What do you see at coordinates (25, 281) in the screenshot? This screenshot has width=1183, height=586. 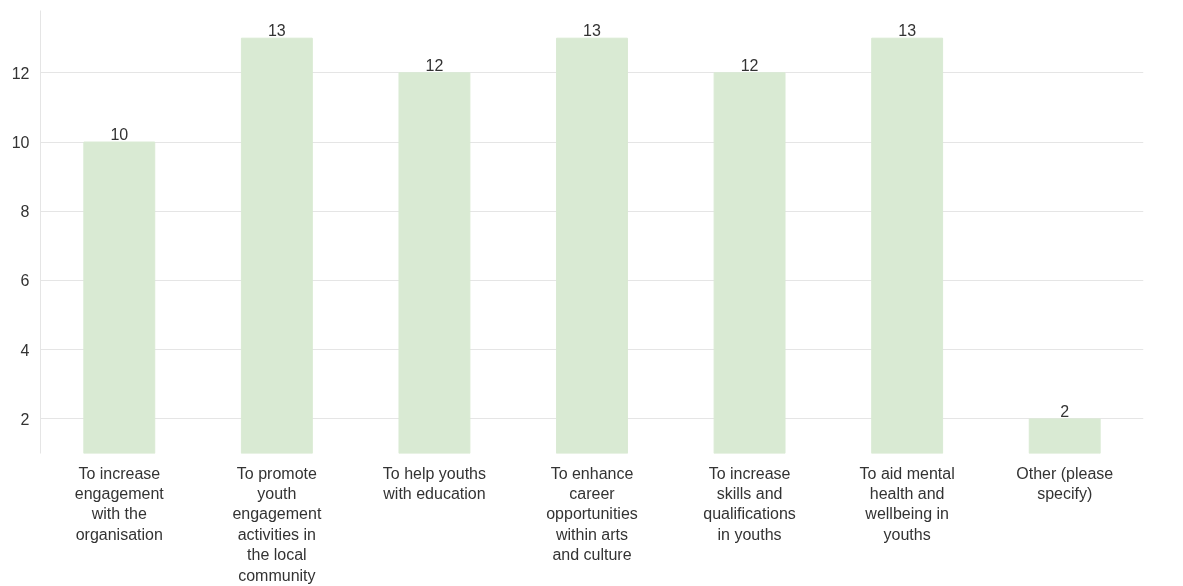 I see `y-tick-label: 6` at bounding box center [25, 281].